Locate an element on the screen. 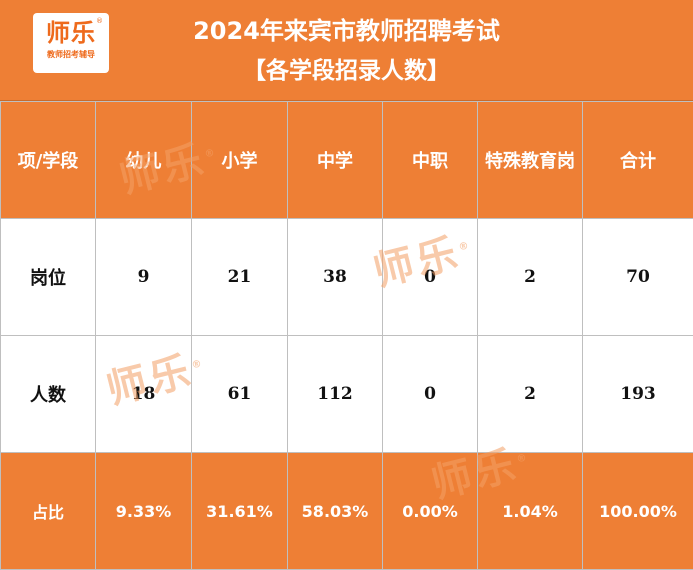 The height and width of the screenshot is (570, 693). row-label: 占比 is located at coordinates (48, 511).